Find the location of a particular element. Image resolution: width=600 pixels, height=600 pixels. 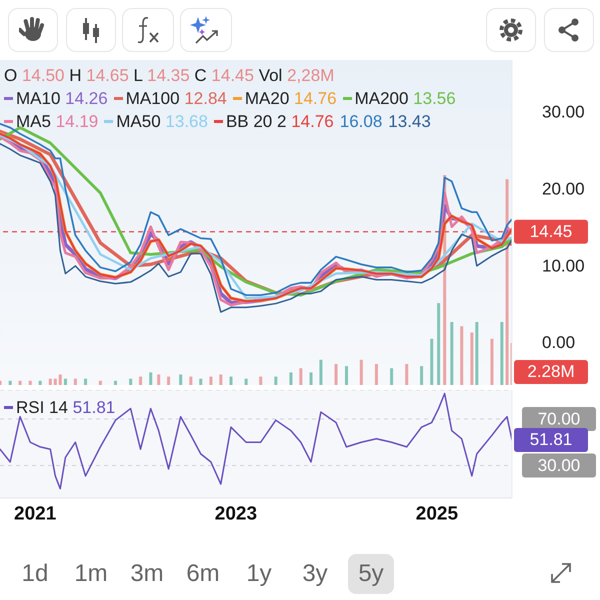

legend-label: MA200 13.56 is located at coordinates (405, 99).